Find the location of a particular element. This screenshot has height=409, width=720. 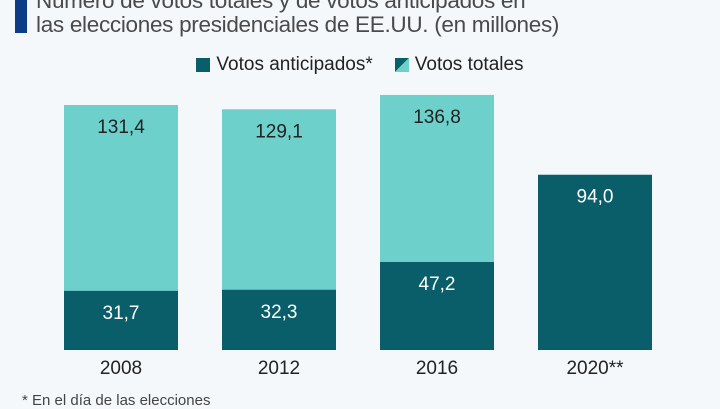

x-tick-2020**: 2020** is located at coordinates (595, 368).